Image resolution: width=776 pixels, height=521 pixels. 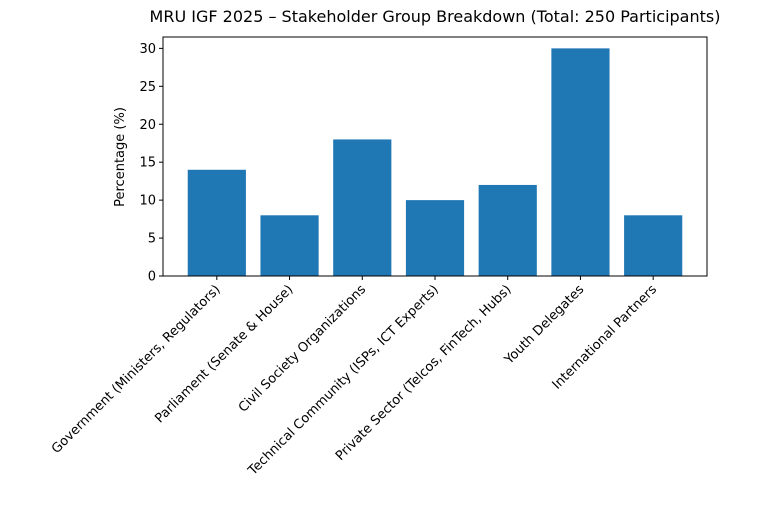 I want to click on y-tick-label: 25, so click(x=147, y=87).